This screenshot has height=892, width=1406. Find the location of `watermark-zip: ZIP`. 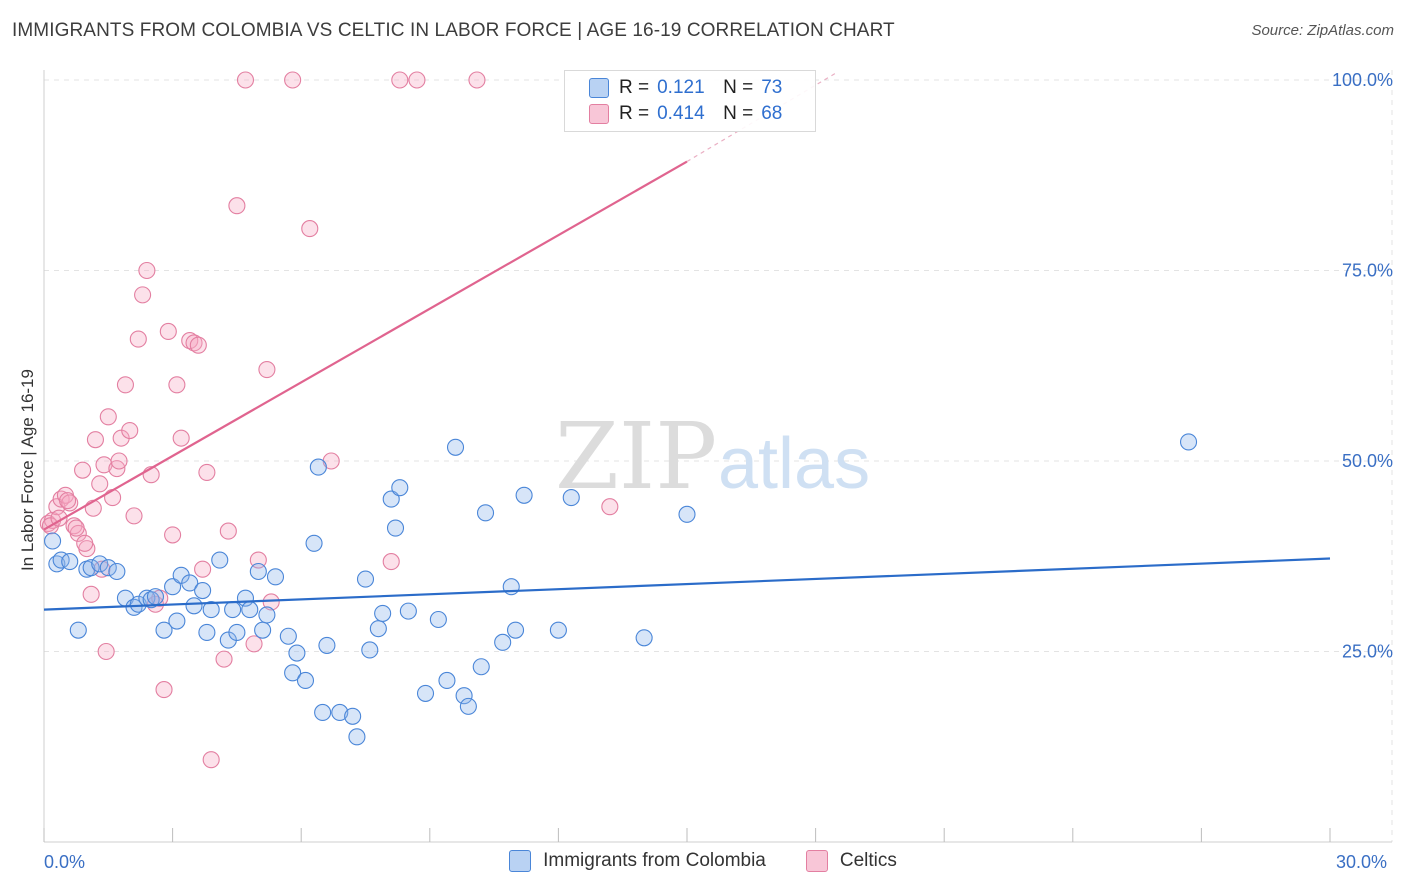

watermark-zip: ZIP is located at coordinates (636, 456).